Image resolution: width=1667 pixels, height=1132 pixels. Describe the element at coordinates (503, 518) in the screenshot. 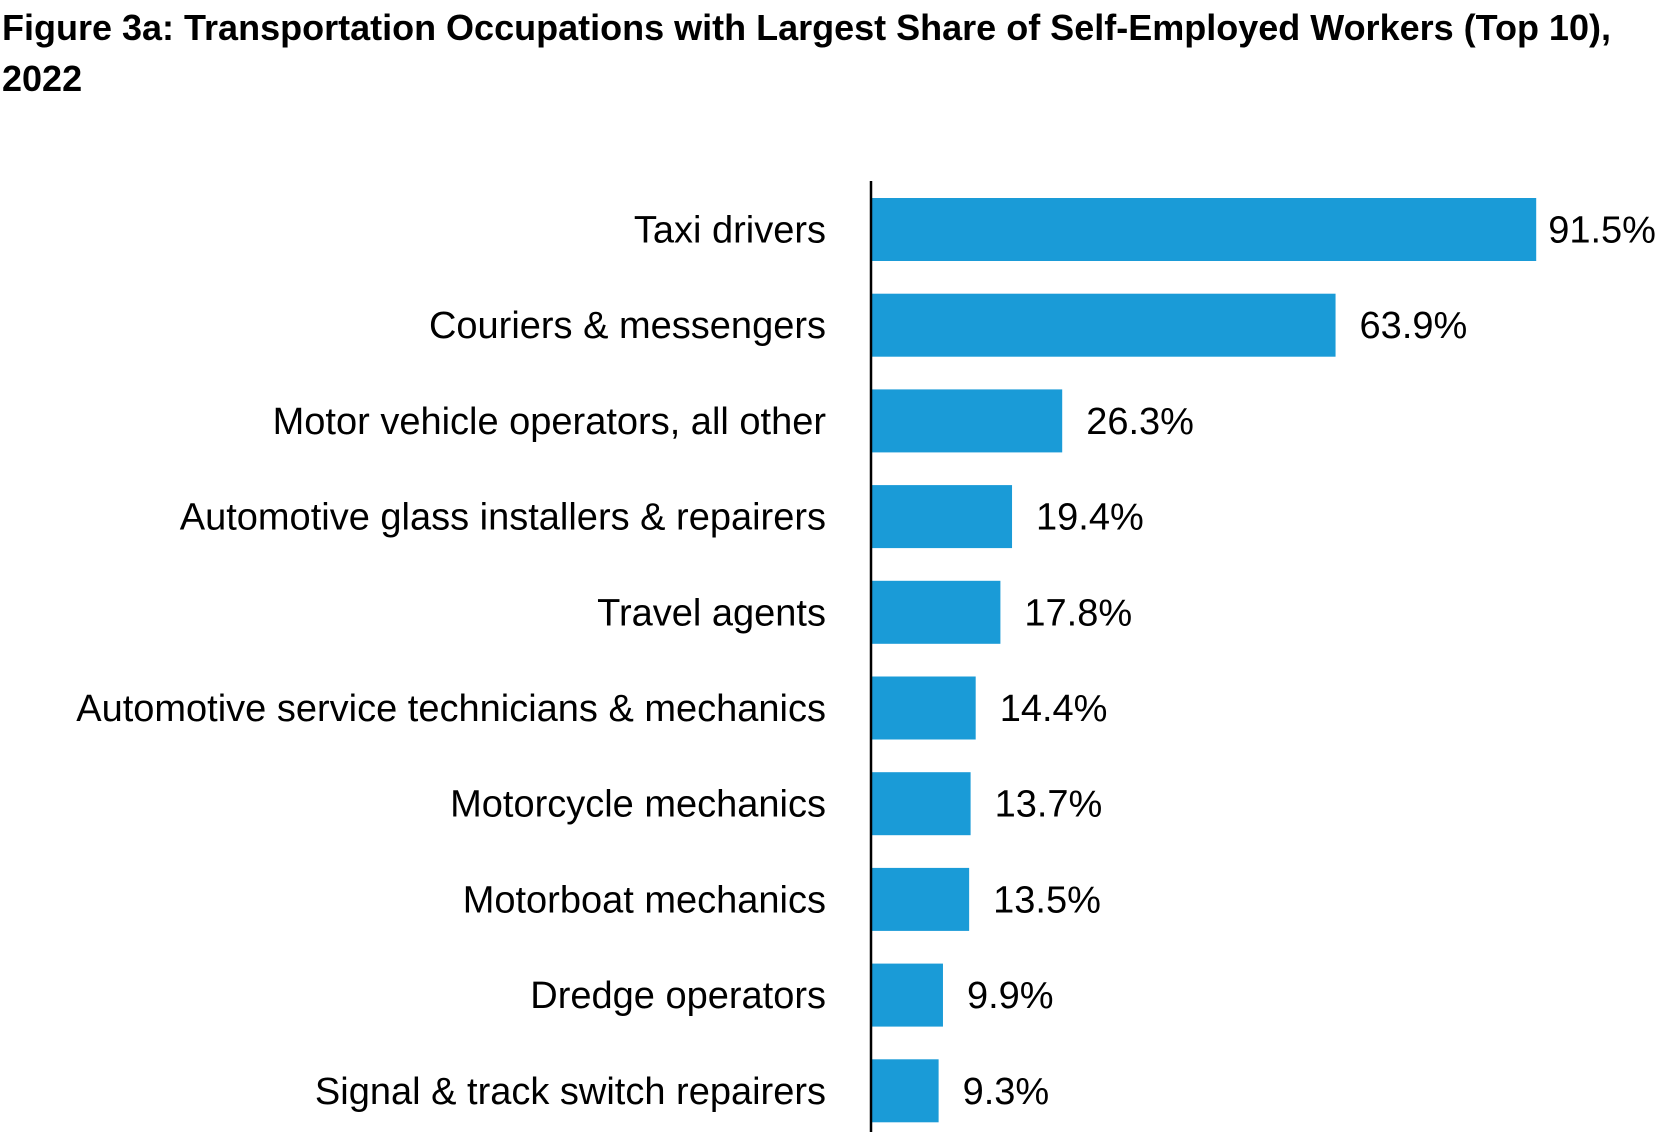

I see `category-label: Automotive glass installers & repairers` at that location.